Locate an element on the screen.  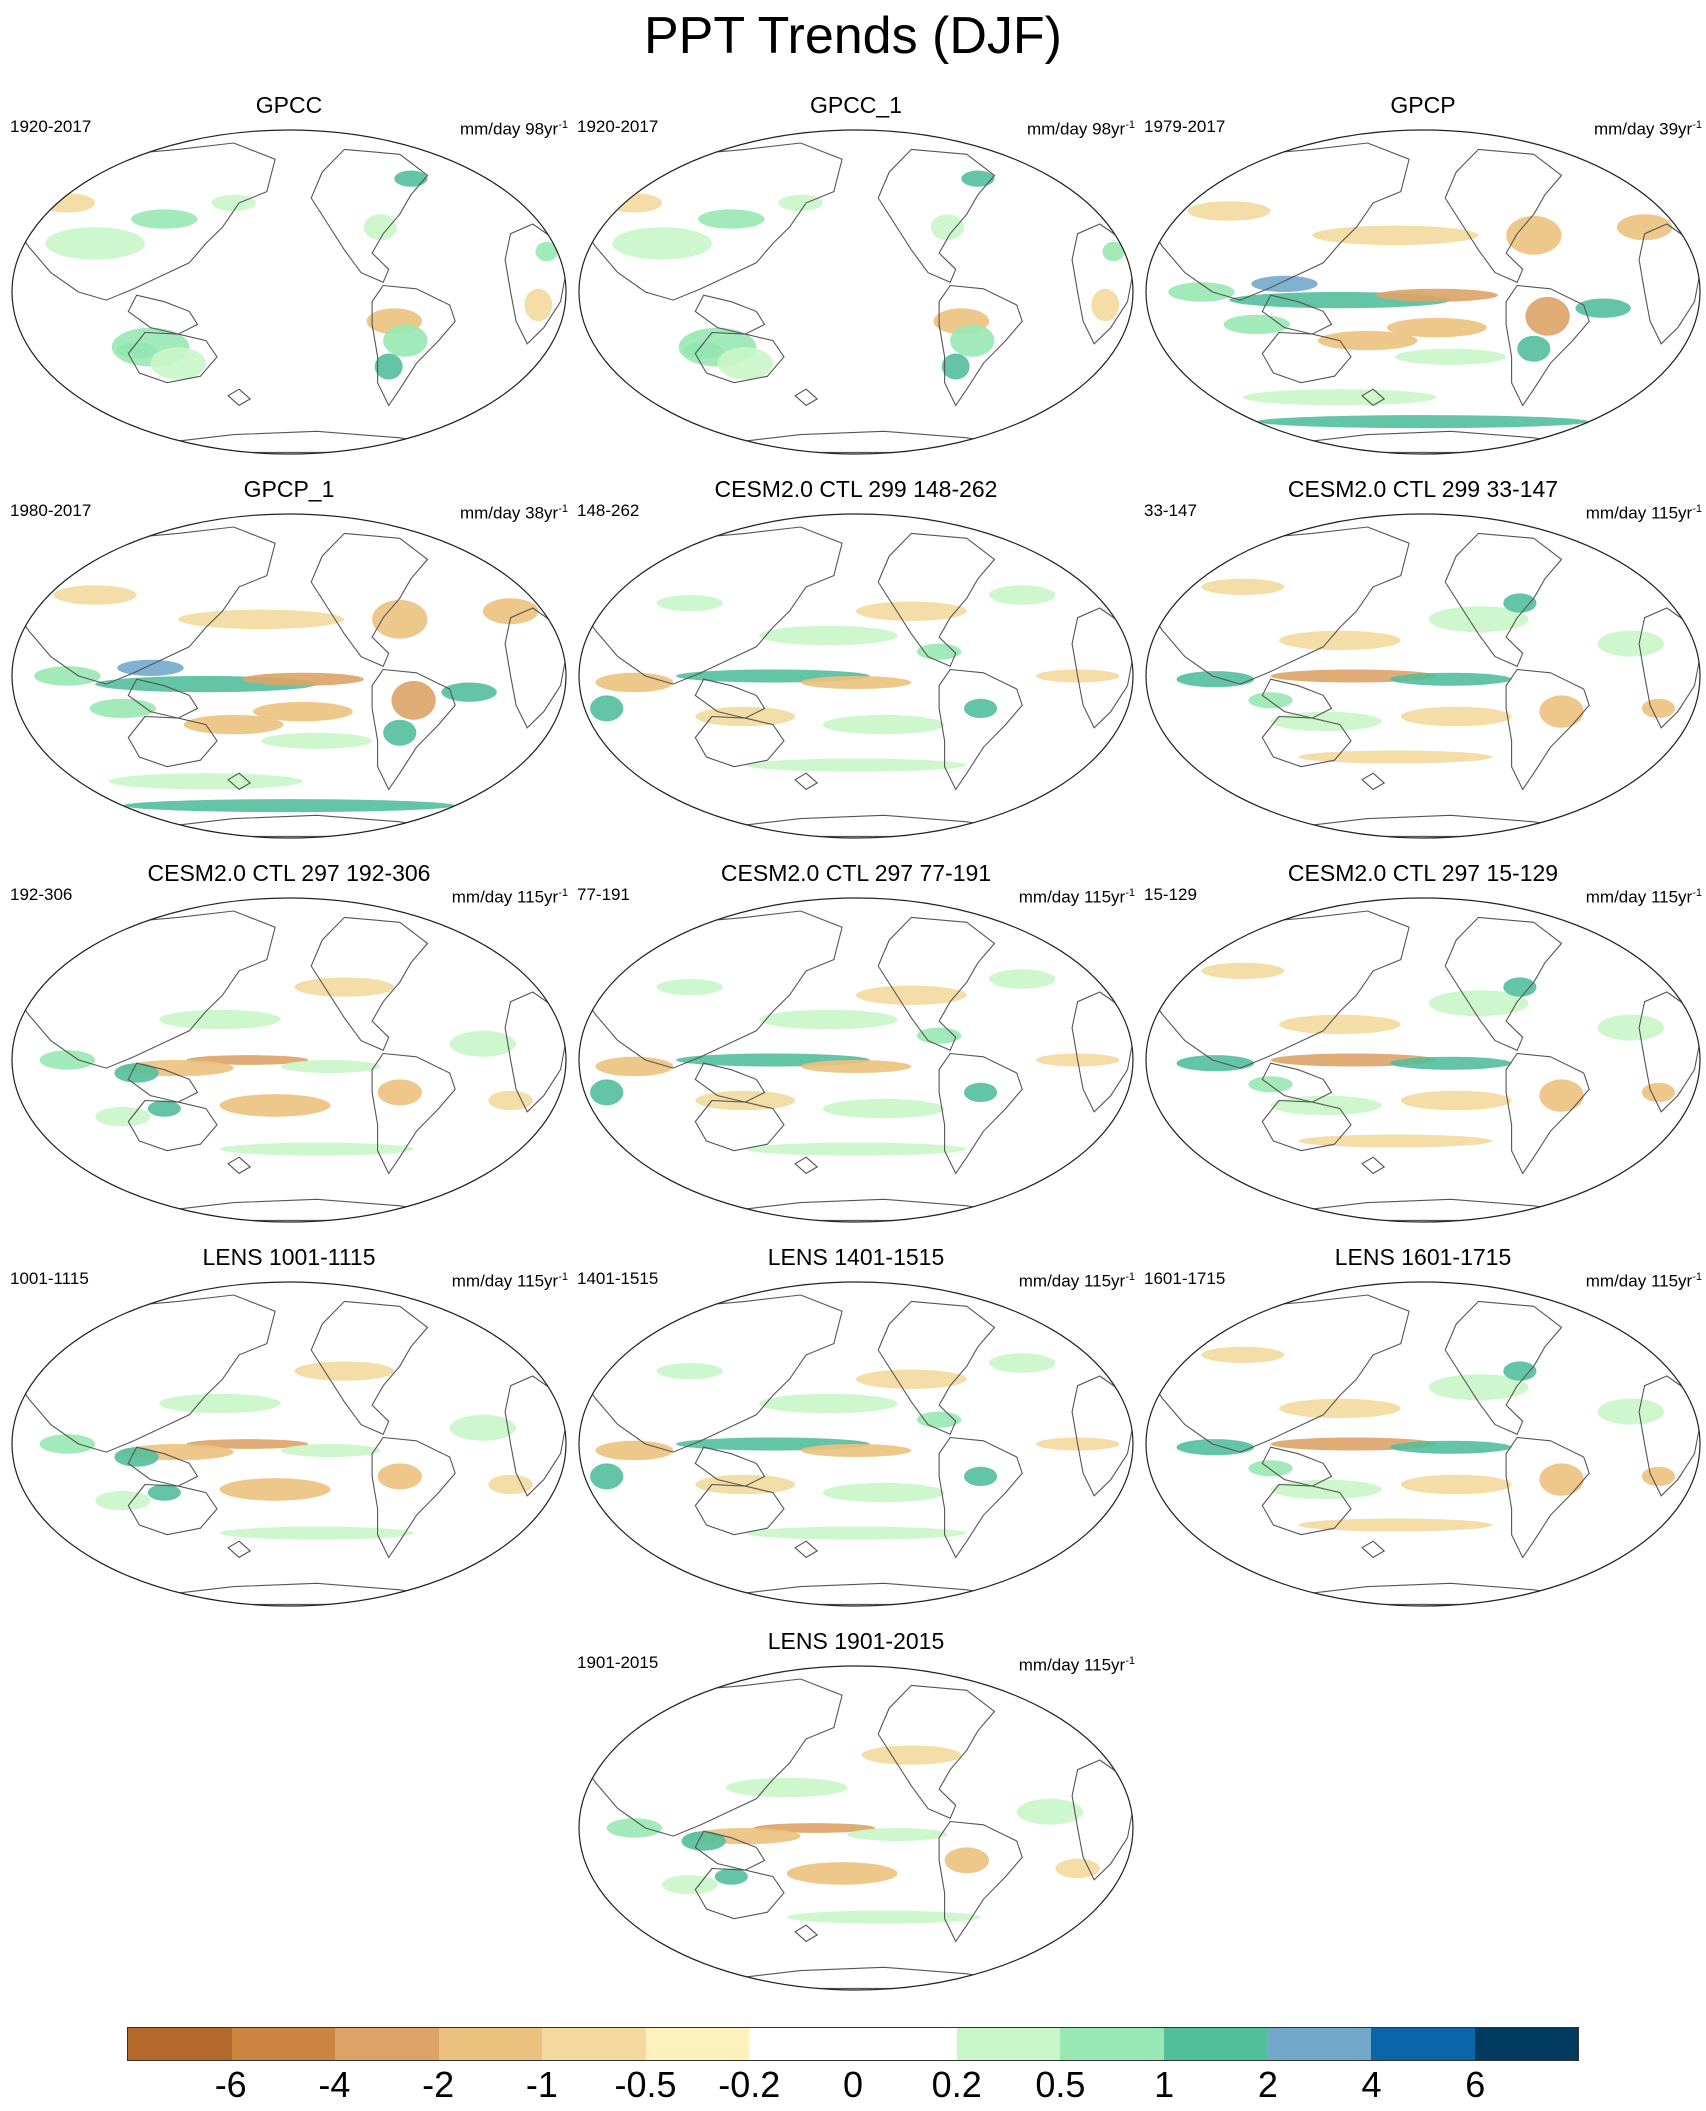
panel-title: LENS 1901-2015 is located at coordinates (856, 1641).